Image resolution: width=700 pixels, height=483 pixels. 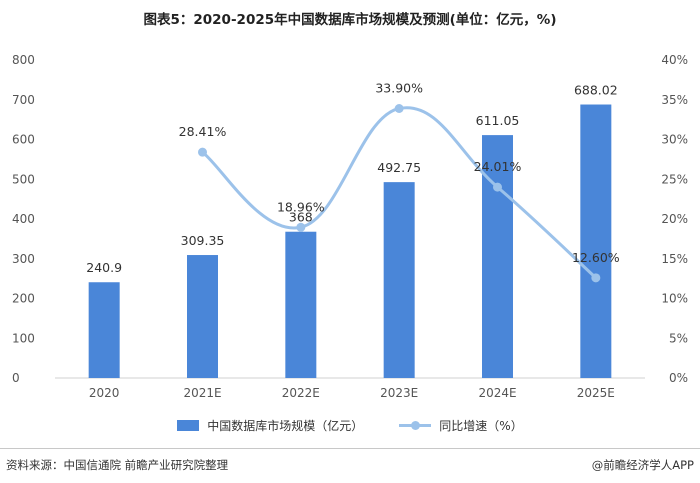 What do you see at coordinates (203, 240) in the screenshot?
I see `bar-value-label: 309.35` at bounding box center [203, 240].